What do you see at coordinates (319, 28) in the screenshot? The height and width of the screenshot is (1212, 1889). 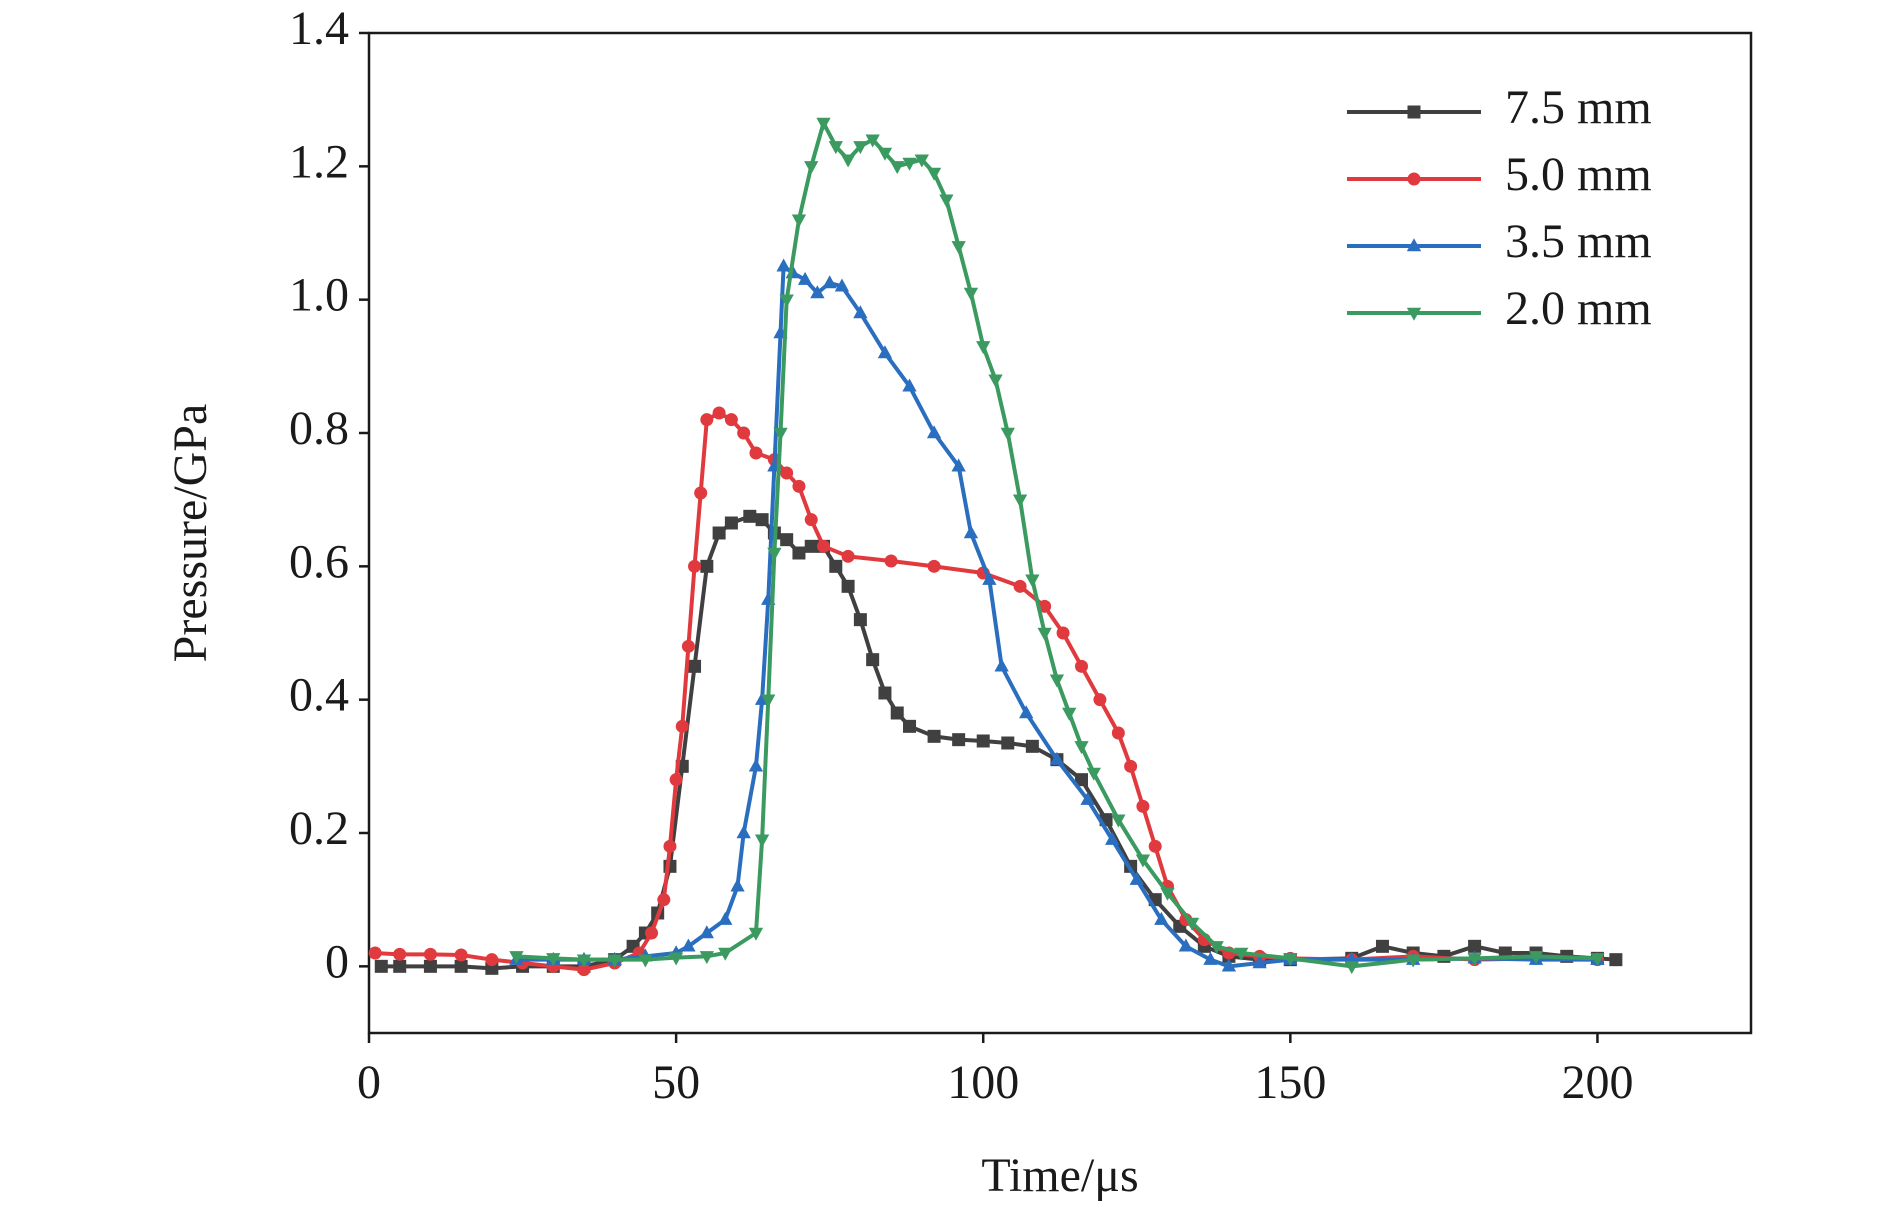 I see `y-tick-label: 1.4` at bounding box center [319, 28].